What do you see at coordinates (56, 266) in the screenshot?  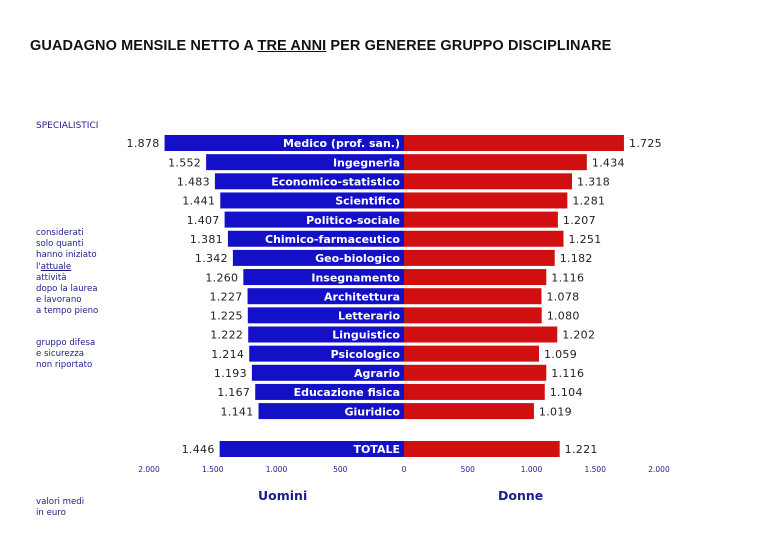 I see `note-fragment-underlined: attuale` at bounding box center [56, 266].